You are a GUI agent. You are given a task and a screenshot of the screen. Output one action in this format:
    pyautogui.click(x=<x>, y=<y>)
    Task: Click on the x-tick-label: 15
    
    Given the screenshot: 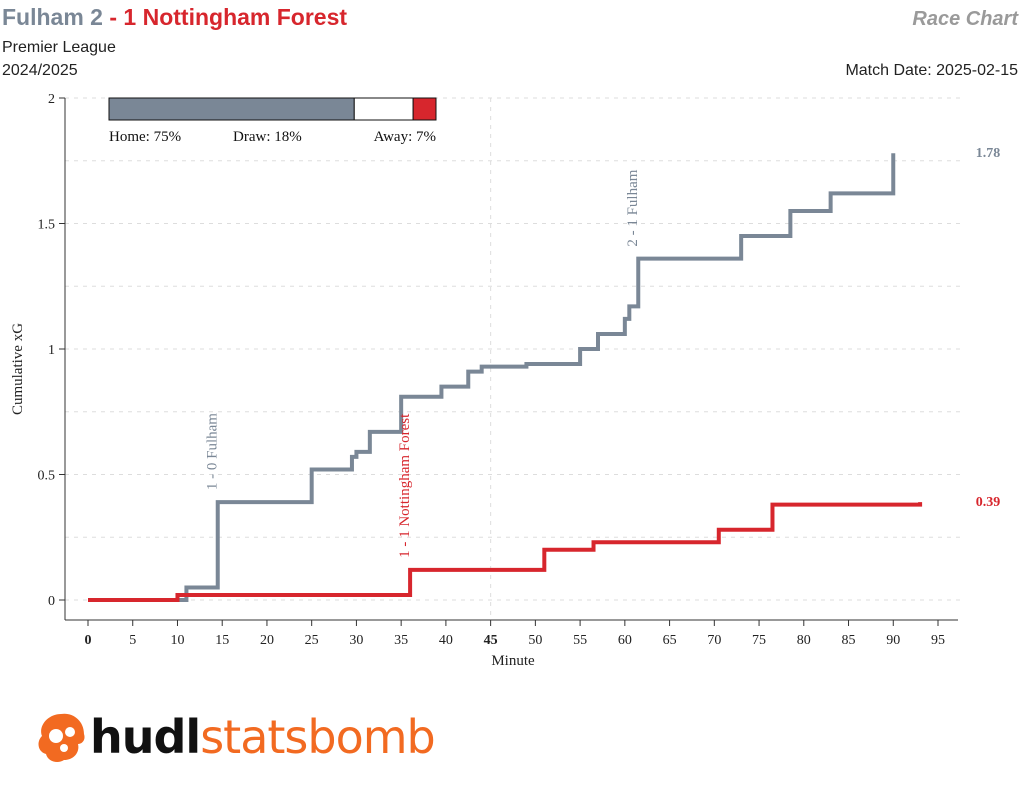 What is the action you would take?
    pyautogui.click(x=222, y=640)
    